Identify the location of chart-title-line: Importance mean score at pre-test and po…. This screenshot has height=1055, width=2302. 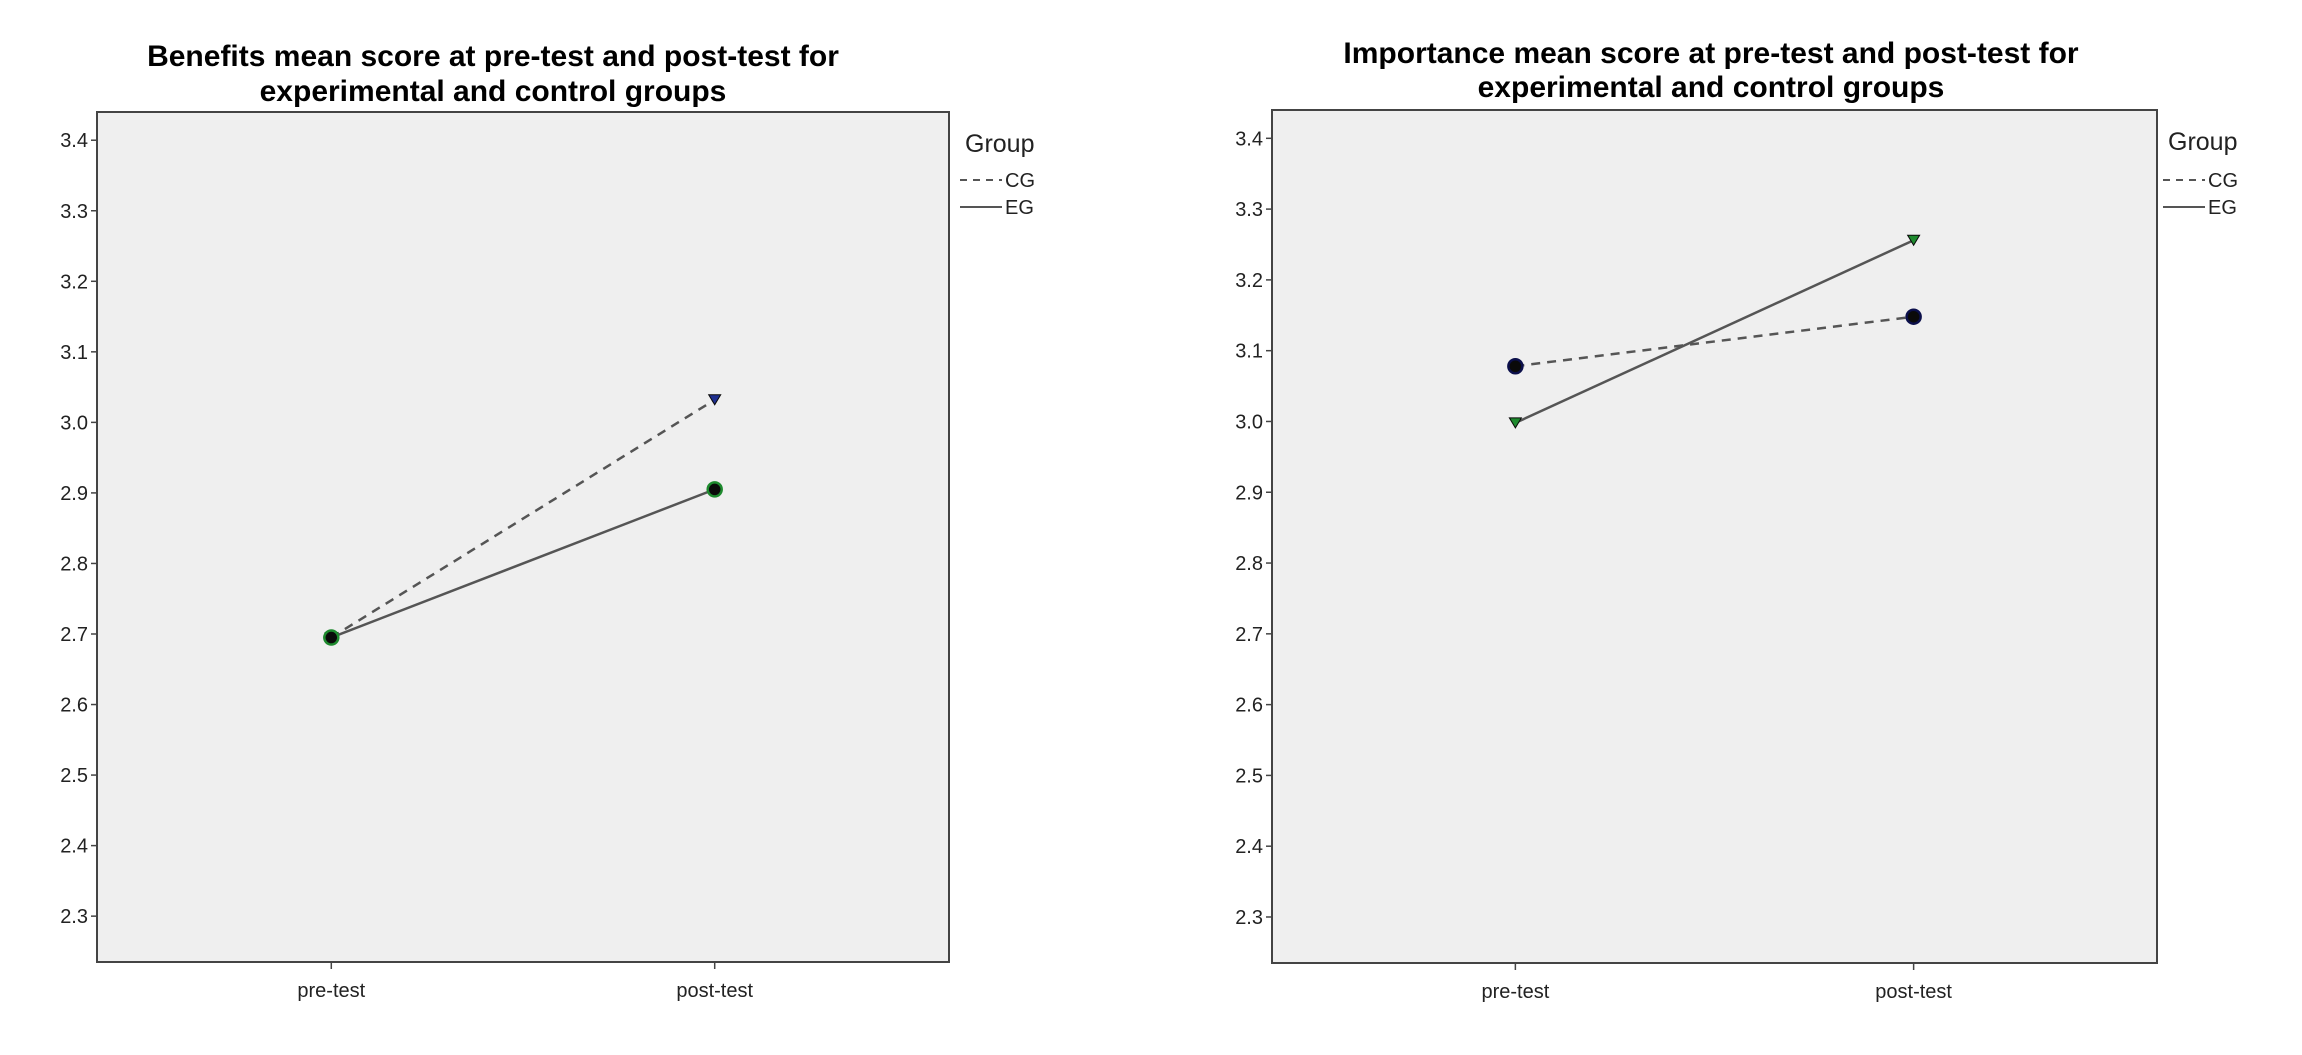
(1710, 53).